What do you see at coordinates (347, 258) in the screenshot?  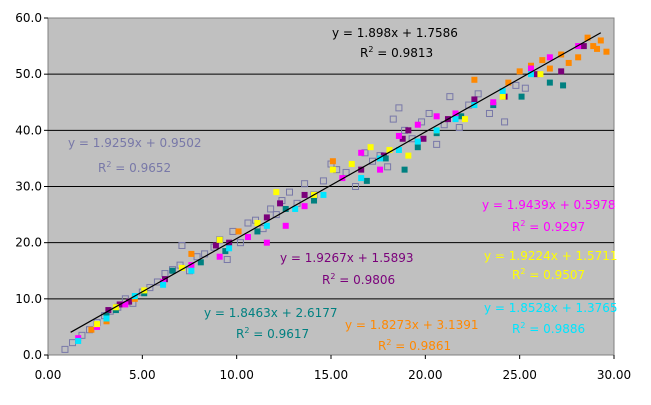 I see `equation-label: y = 1.9267x + 1.5893` at bounding box center [347, 258].